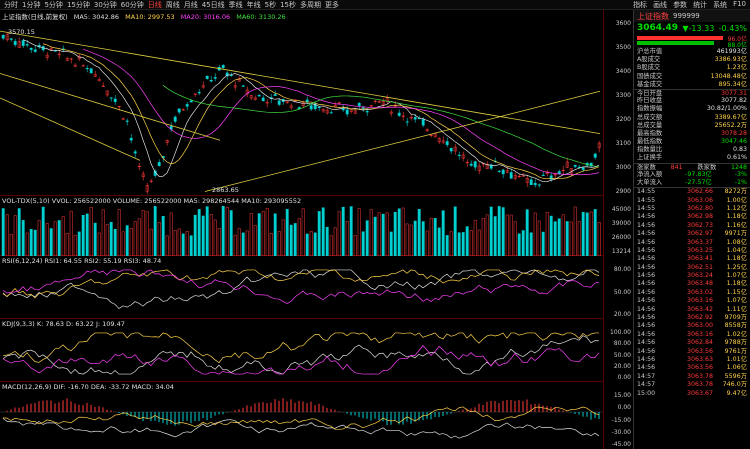 This screenshot has width=750, height=449. I want to click on stat-label: 国债成交, so click(650, 76).